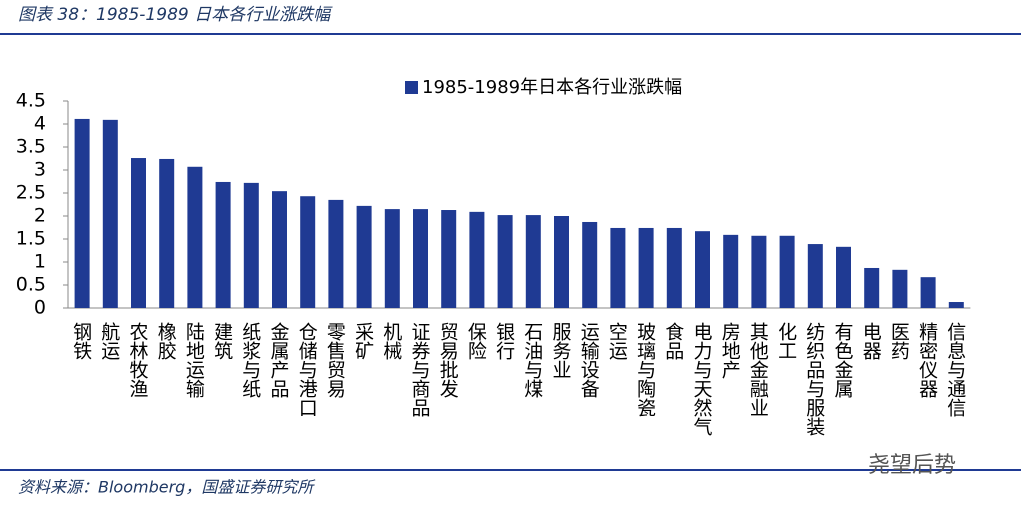 This screenshot has width=1021, height=512. I want to click on x-tick-label: 金属产品, so click(278, 360).